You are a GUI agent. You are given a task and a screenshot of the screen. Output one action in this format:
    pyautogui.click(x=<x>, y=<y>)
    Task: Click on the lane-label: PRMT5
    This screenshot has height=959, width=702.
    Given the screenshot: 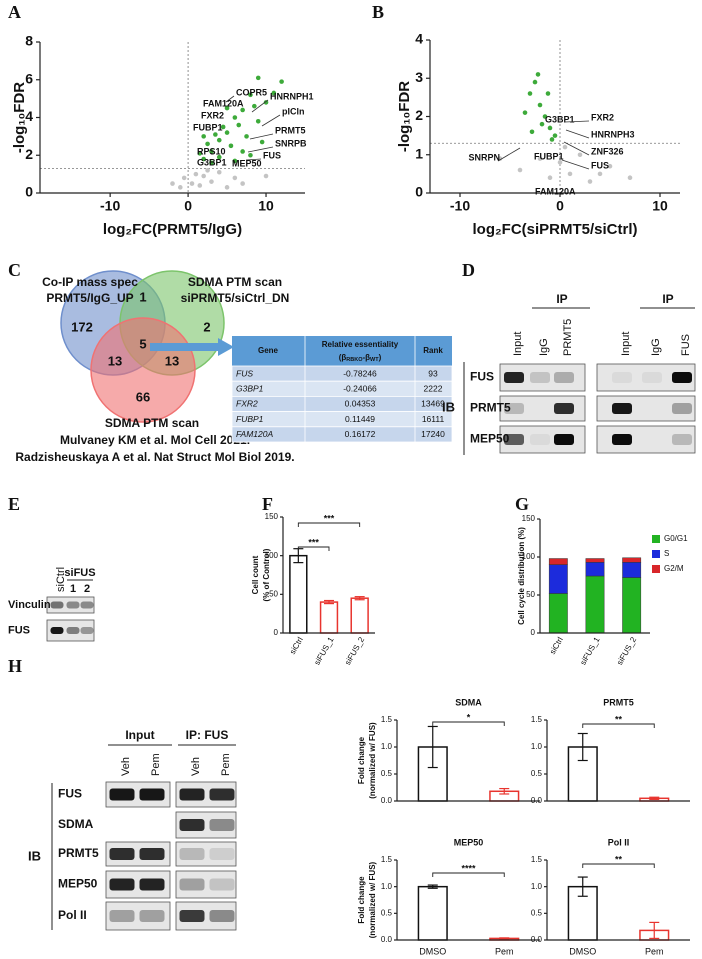 What is the action you would take?
    pyautogui.click(x=568, y=337)
    